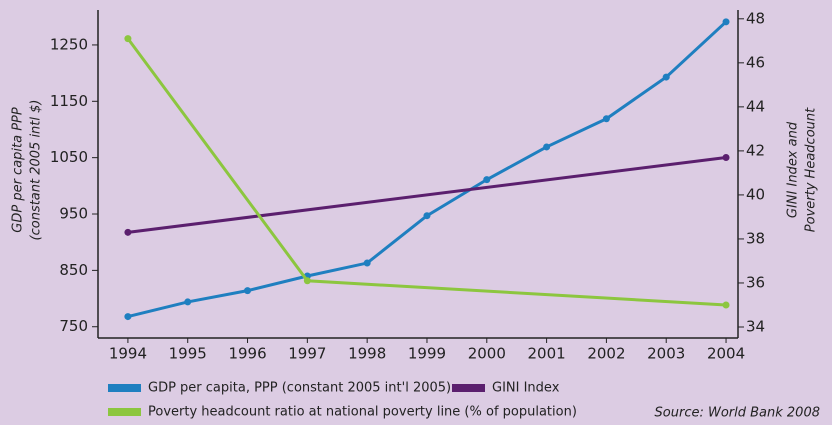  Describe the element at coordinates (606, 354) in the screenshot. I see `x-tick-label: 2002` at that location.